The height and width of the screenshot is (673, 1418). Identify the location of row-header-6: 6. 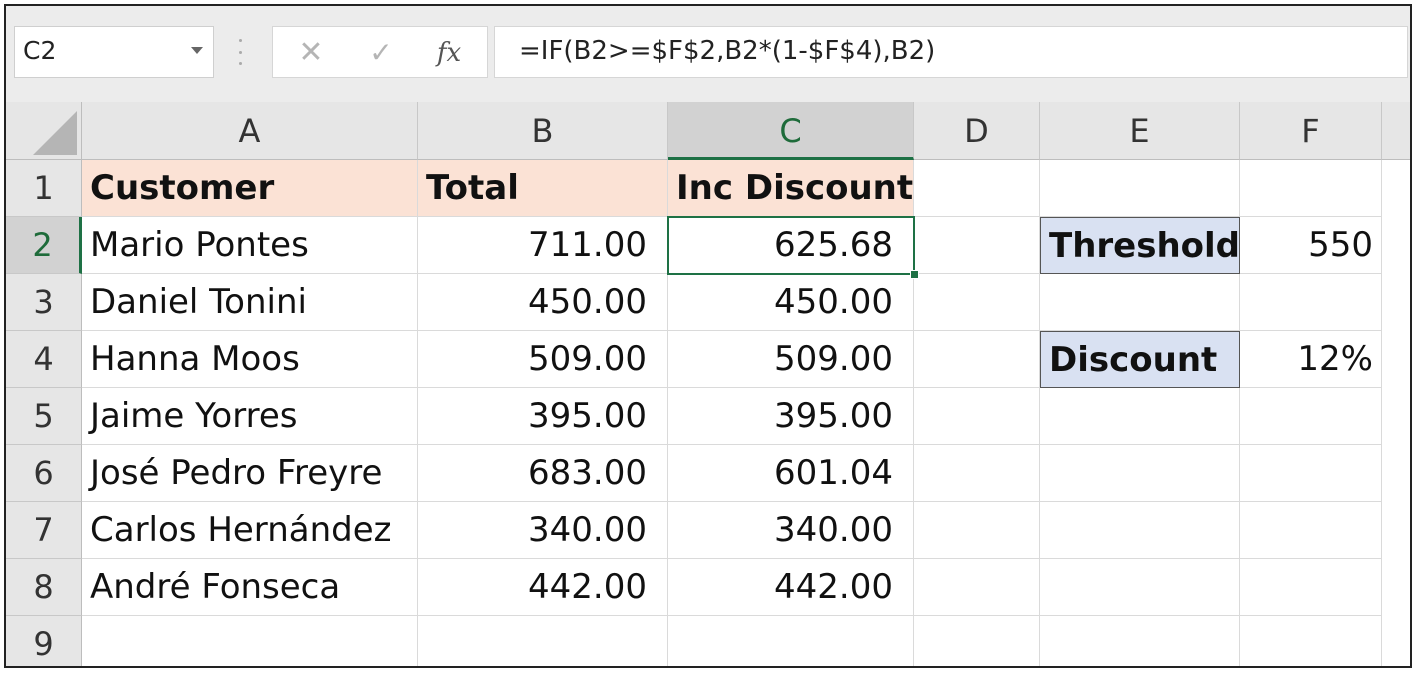
(44, 473).